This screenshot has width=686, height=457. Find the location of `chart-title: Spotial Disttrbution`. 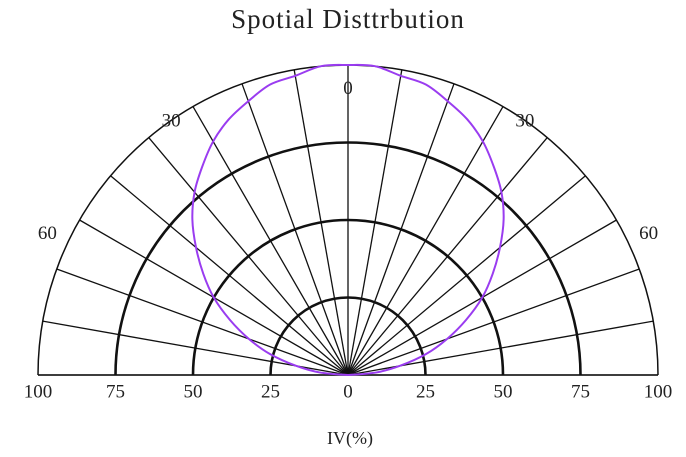

chart-title: Spotial Disttrbution is located at coordinates (348, 19).